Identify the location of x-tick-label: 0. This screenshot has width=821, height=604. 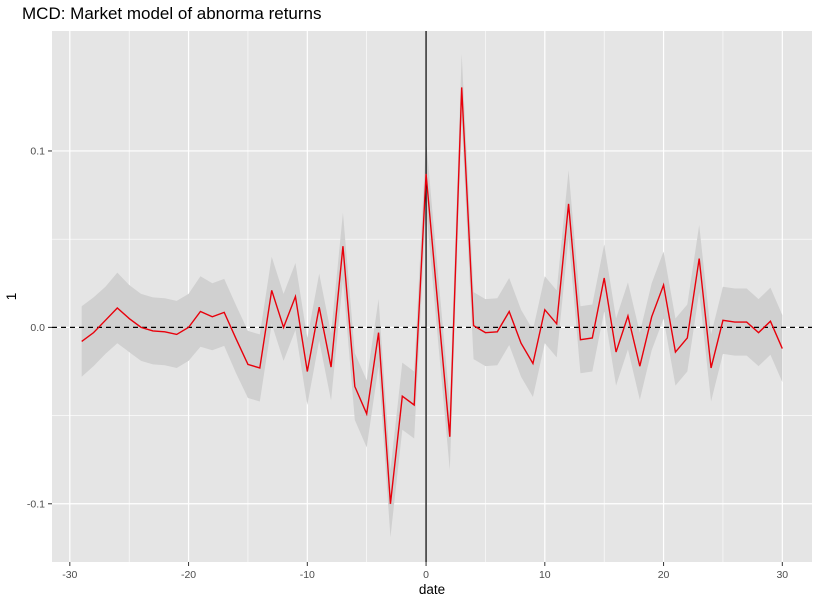
(426, 575).